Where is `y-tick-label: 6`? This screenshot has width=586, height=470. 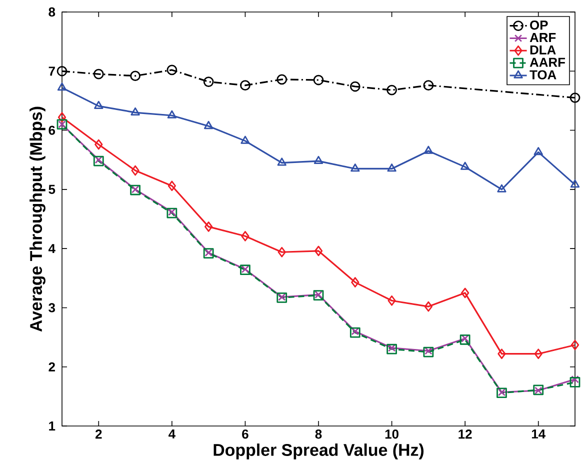
y-tick-label: 6 is located at coordinates (52, 130).